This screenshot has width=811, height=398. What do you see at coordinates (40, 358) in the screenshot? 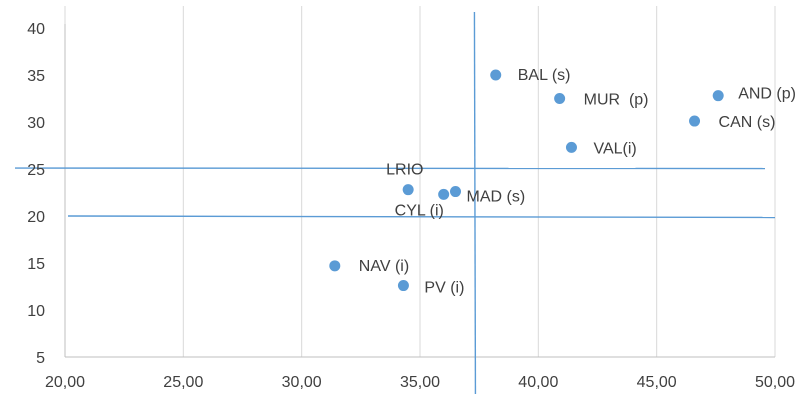
I see `y-tick-label: 5` at bounding box center [40, 358].